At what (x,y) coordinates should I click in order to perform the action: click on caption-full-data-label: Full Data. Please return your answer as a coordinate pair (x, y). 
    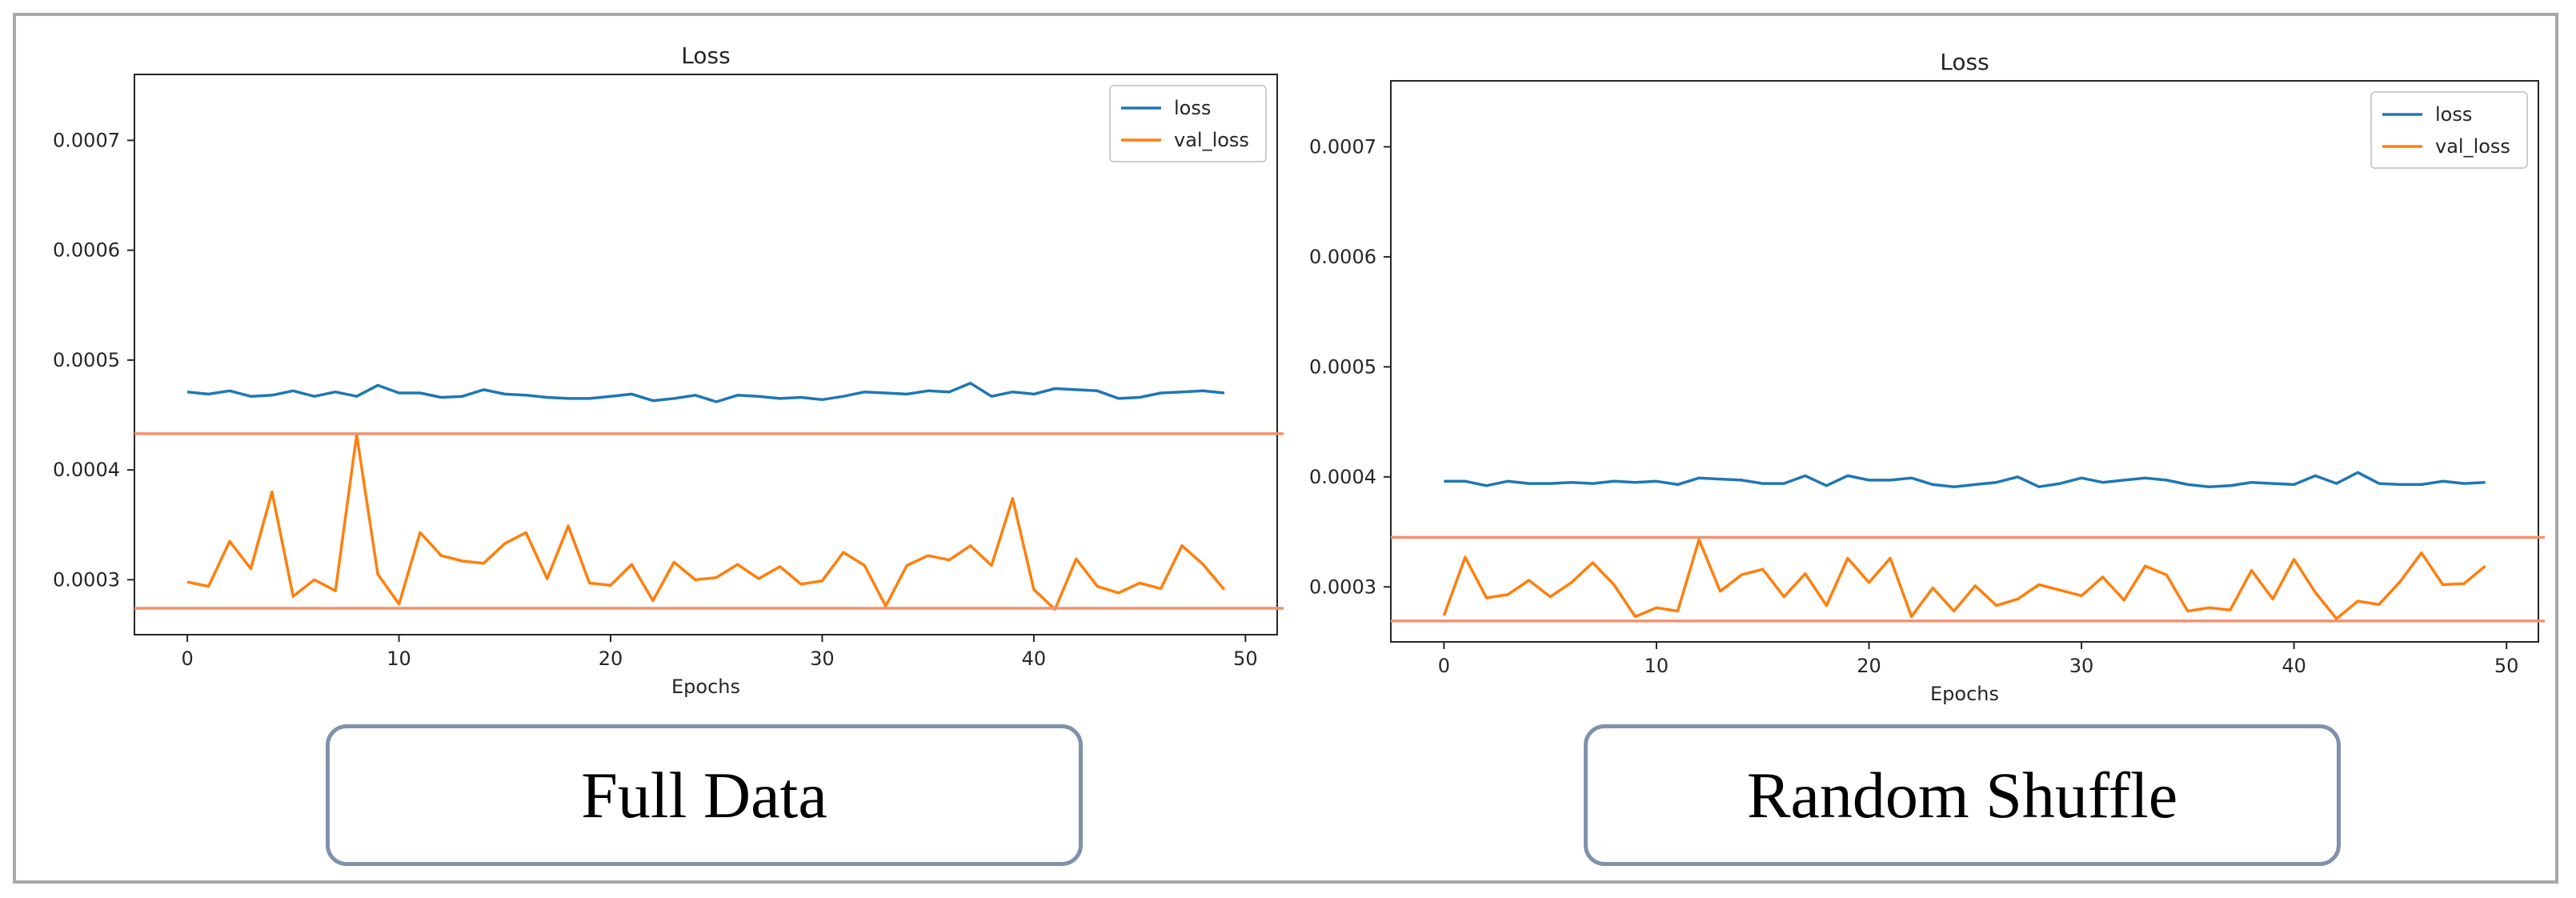
    Looking at the image, I should click on (704, 795).